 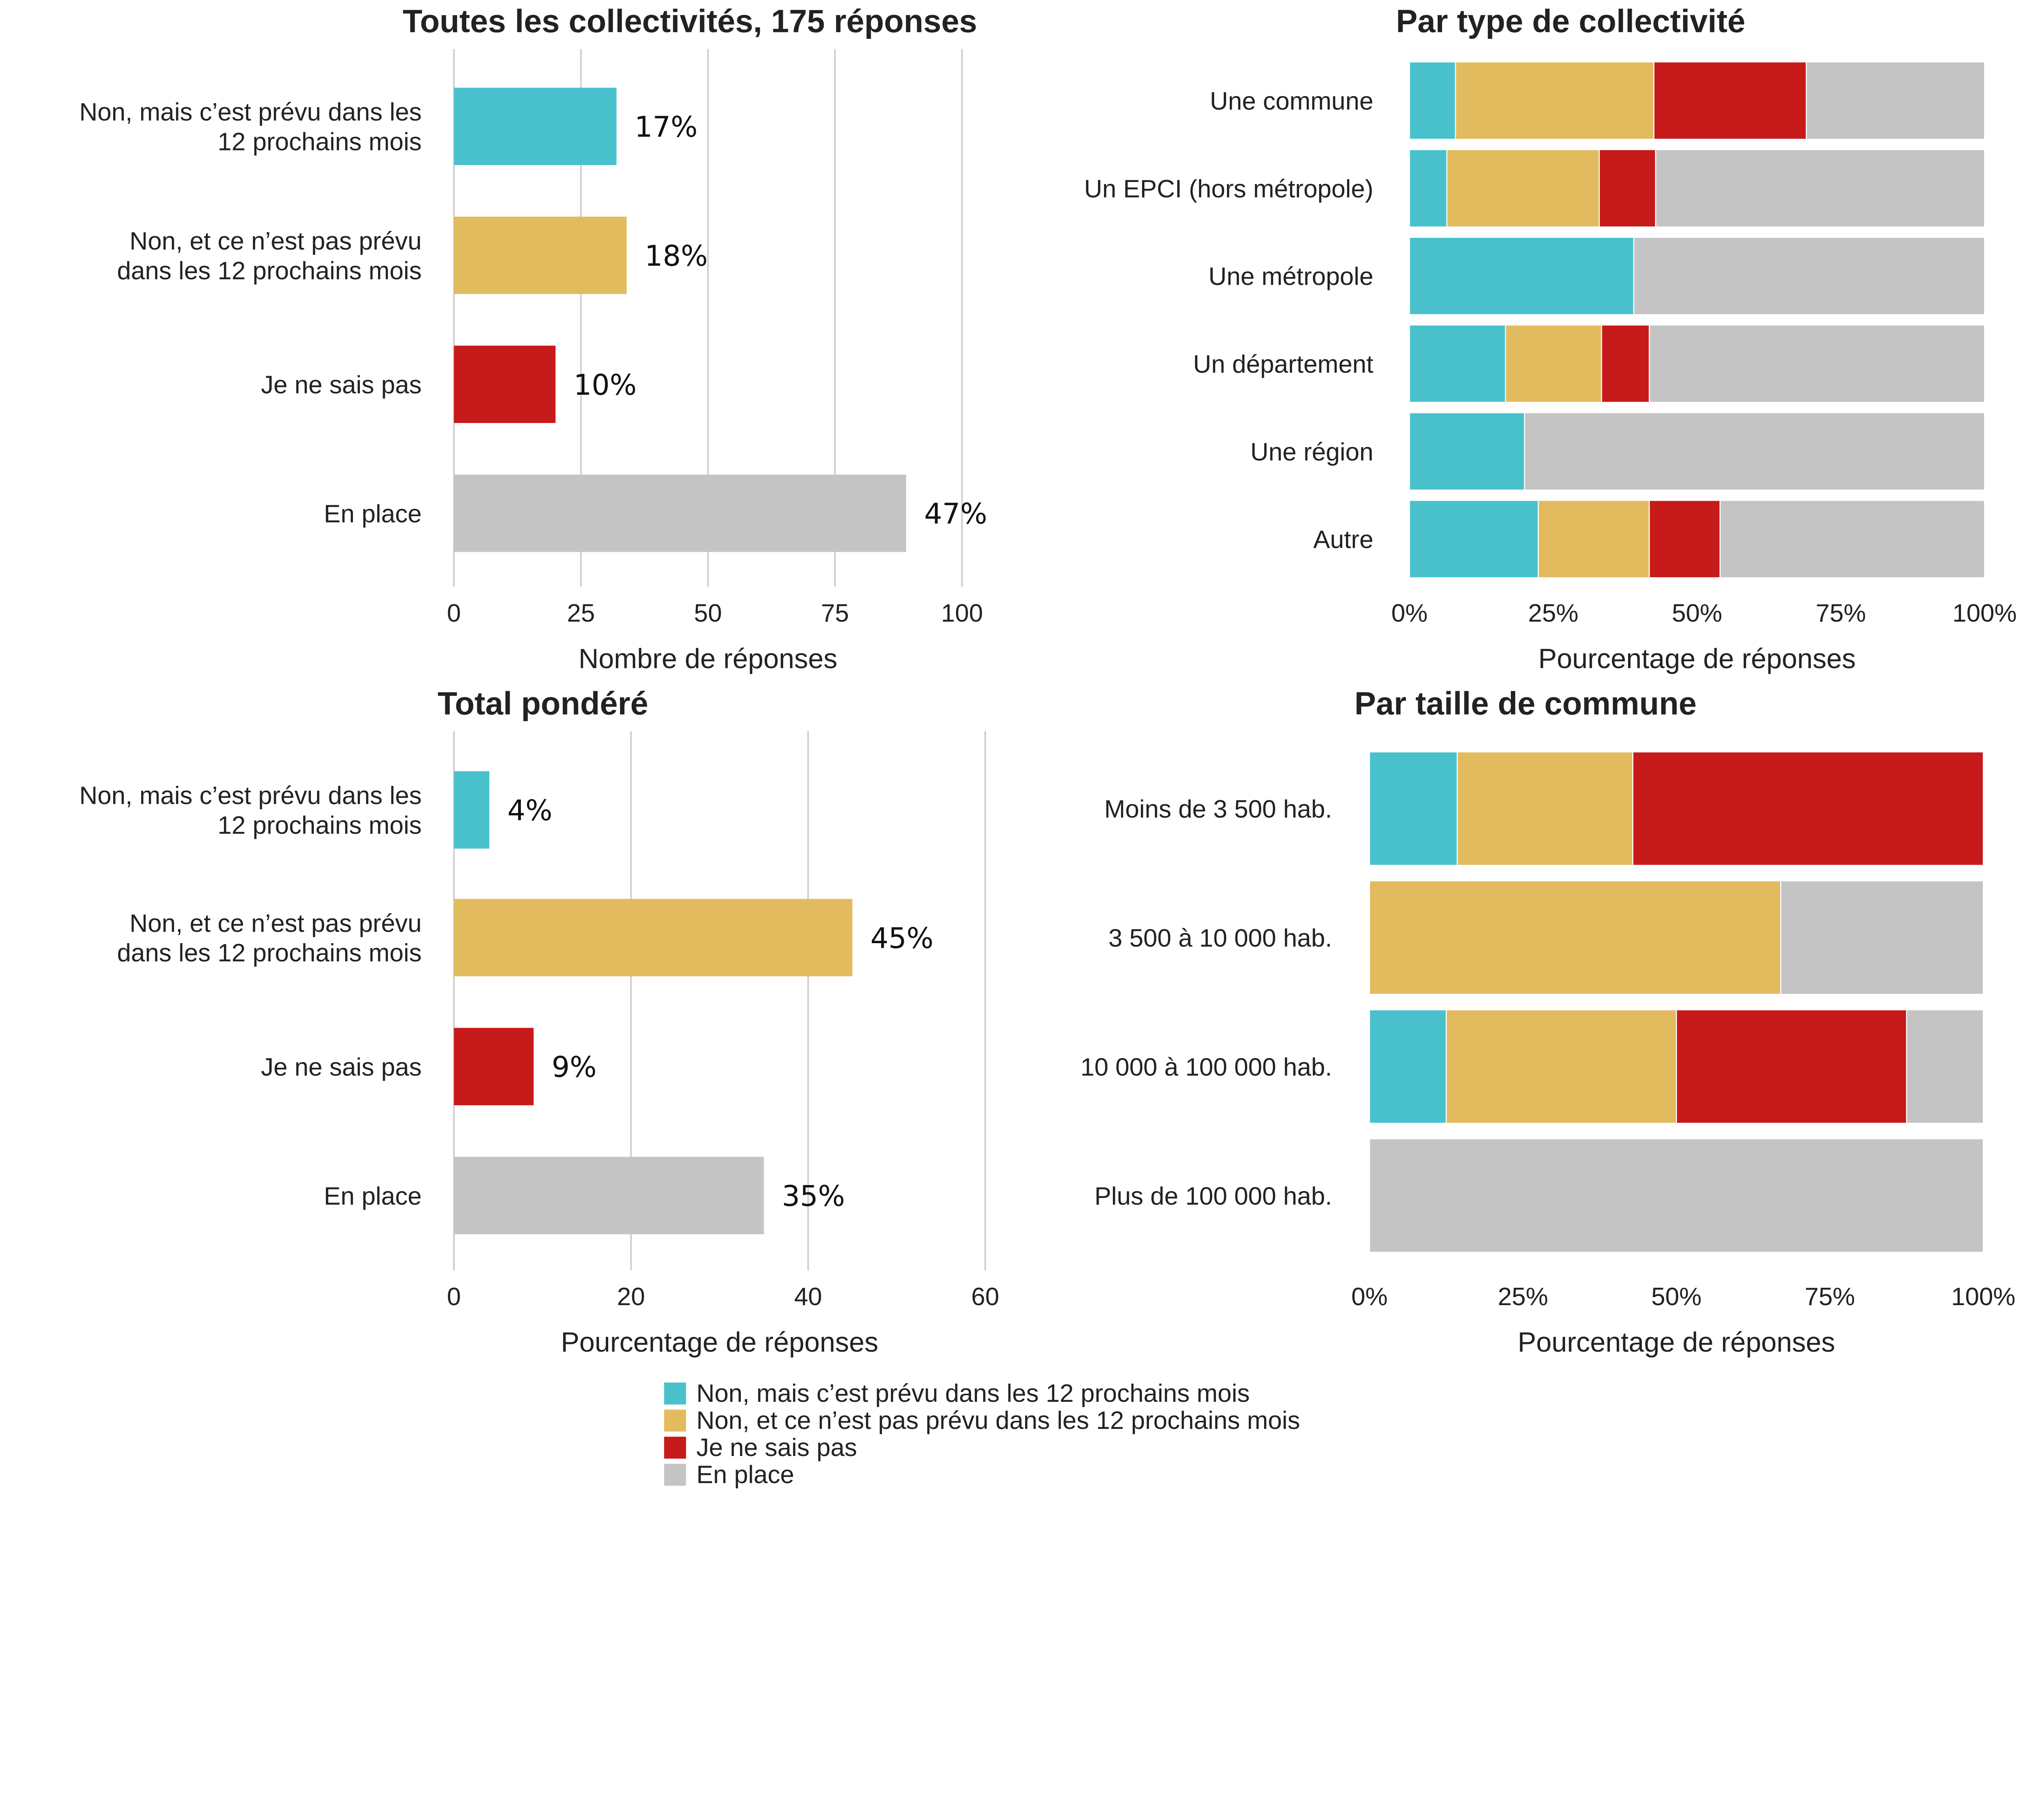 I want to click on category-label-line: Un département, so click(x=1283, y=365).